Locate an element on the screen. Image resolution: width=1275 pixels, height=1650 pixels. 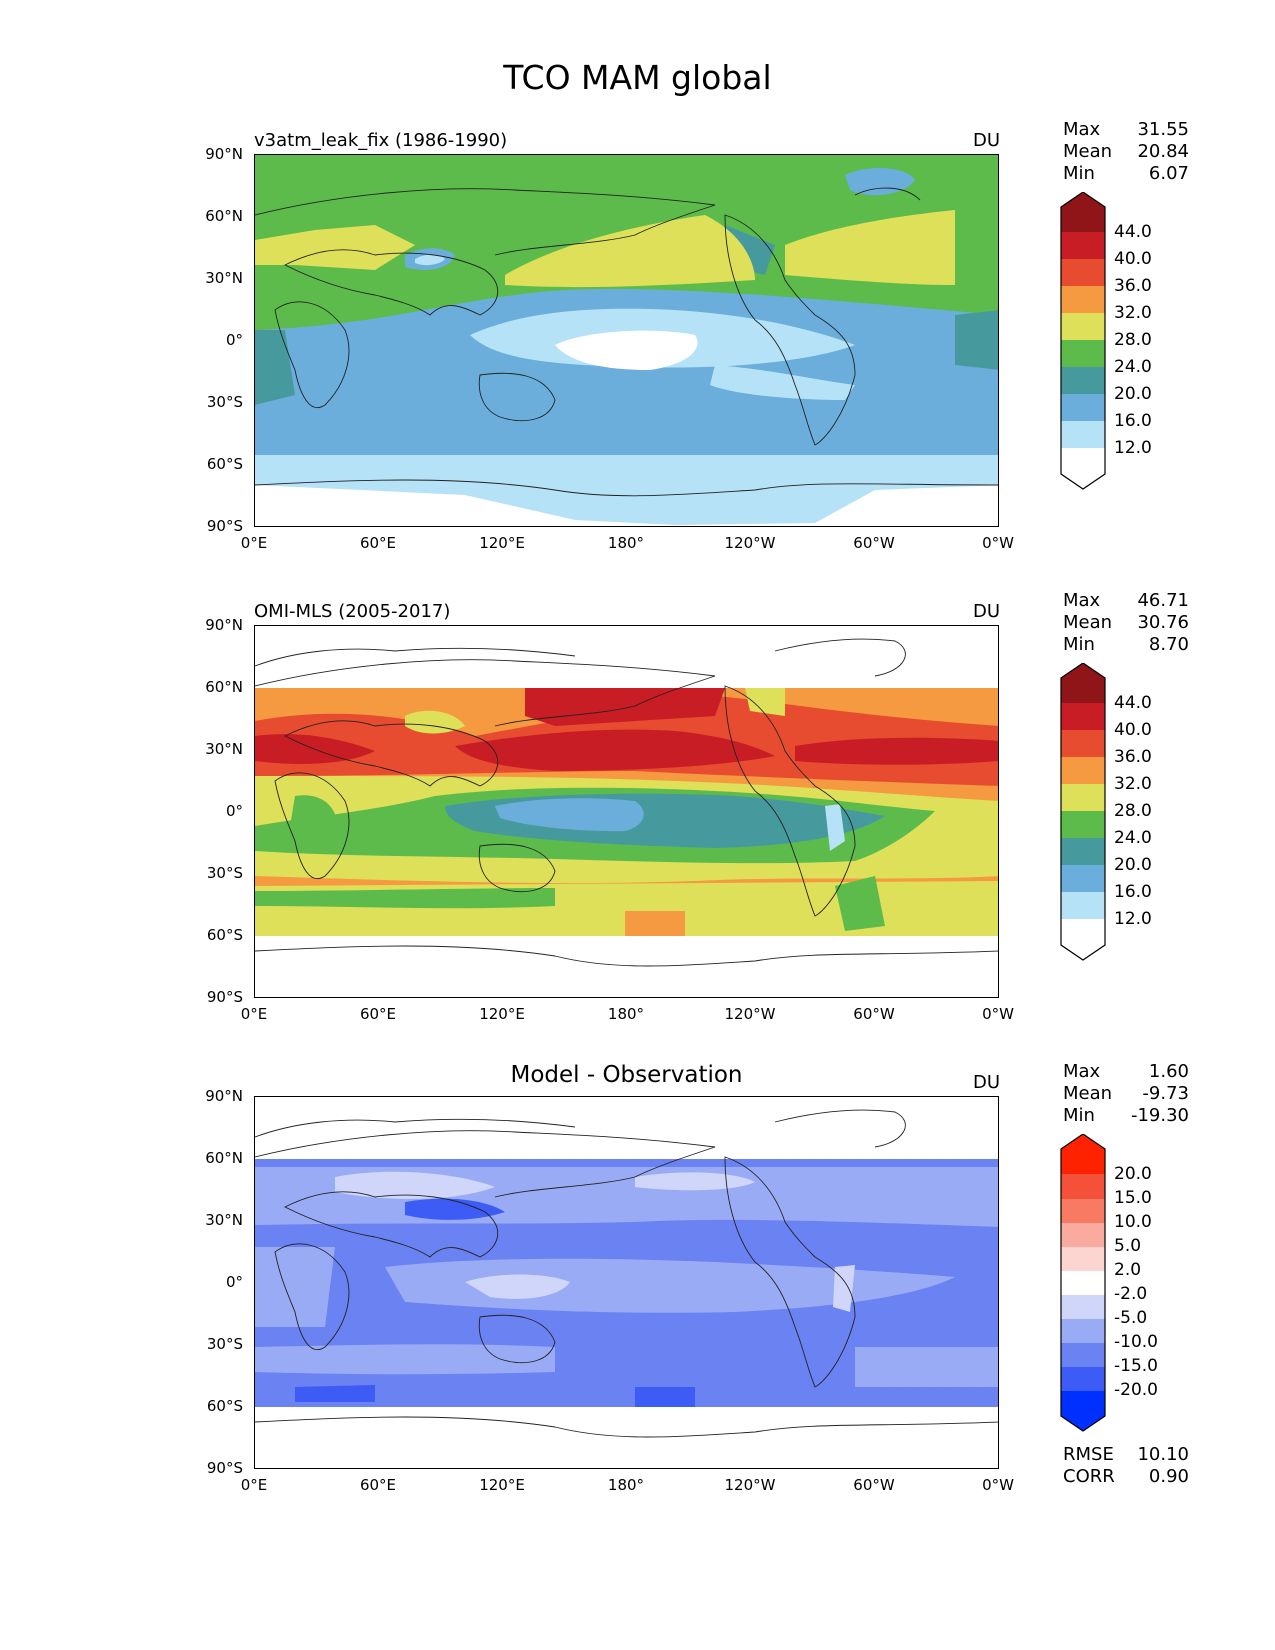
stat-label: CORR is located at coordinates (1089, 1476).